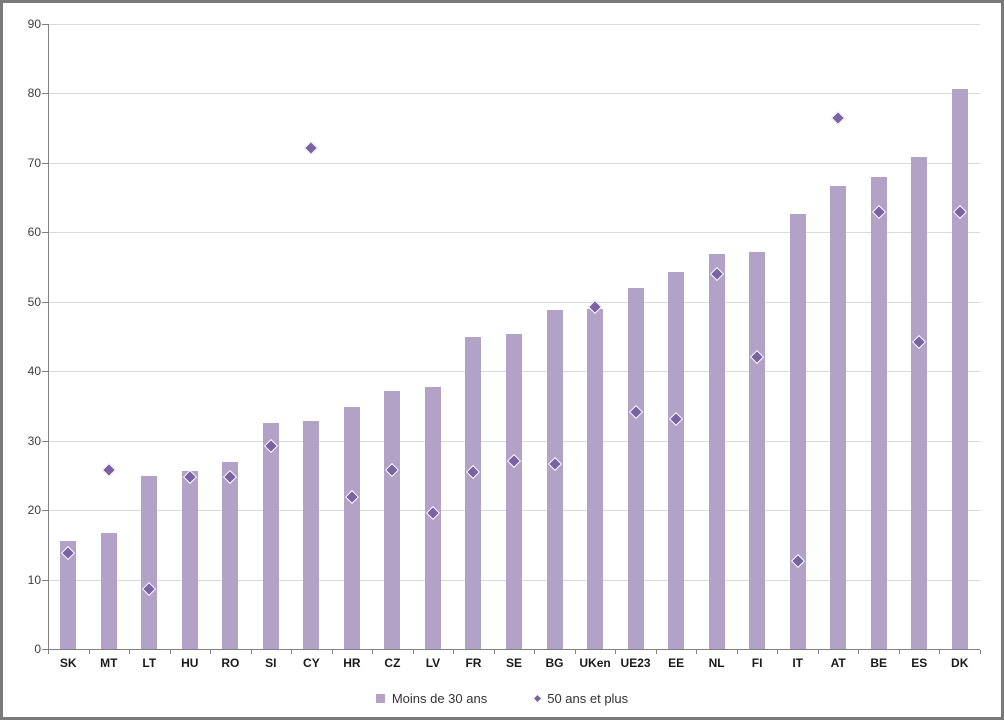  Describe the element at coordinates (34, 24) in the screenshot. I see `y-axis-label-90: 90` at that location.